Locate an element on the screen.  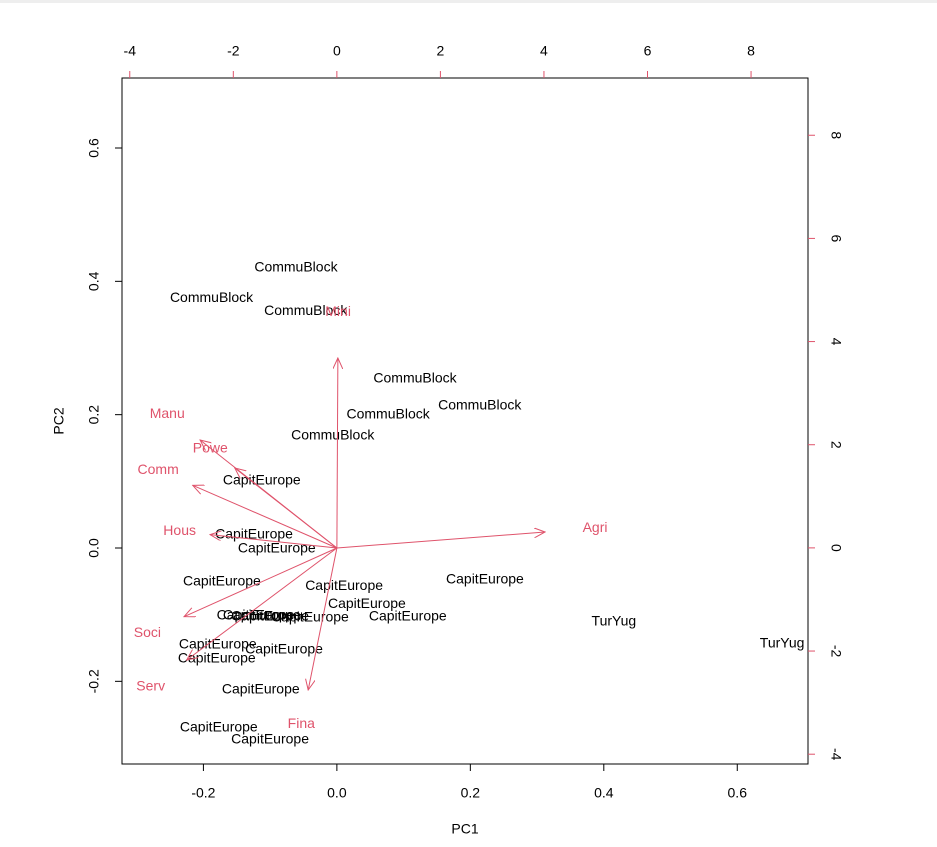
x-tick-label: 0.4 is located at coordinates (604, 793).